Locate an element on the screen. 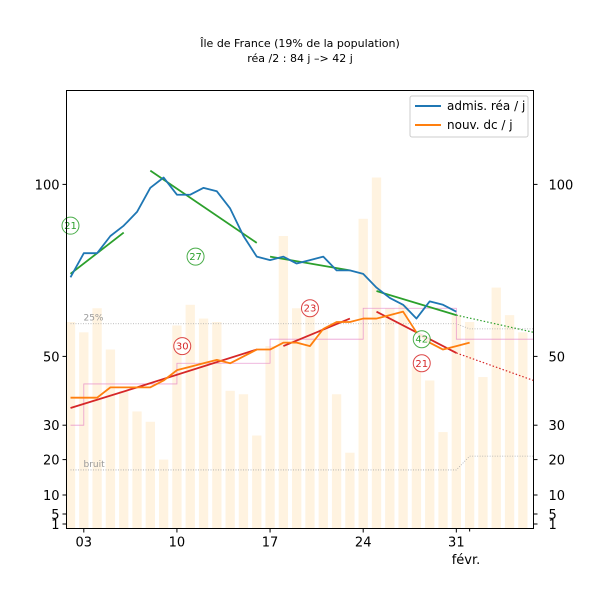 The image size is (600, 600). x-tick-label: 10 is located at coordinates (177, 543).